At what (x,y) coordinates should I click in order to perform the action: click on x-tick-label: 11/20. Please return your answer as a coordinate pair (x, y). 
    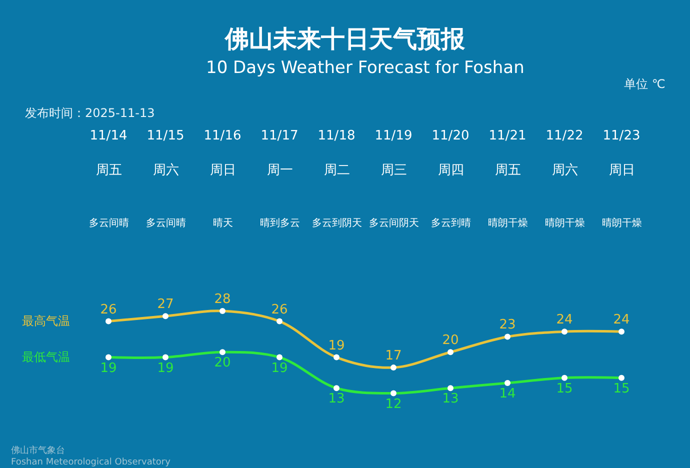
    Looking at the image, I should click on (451, 136).